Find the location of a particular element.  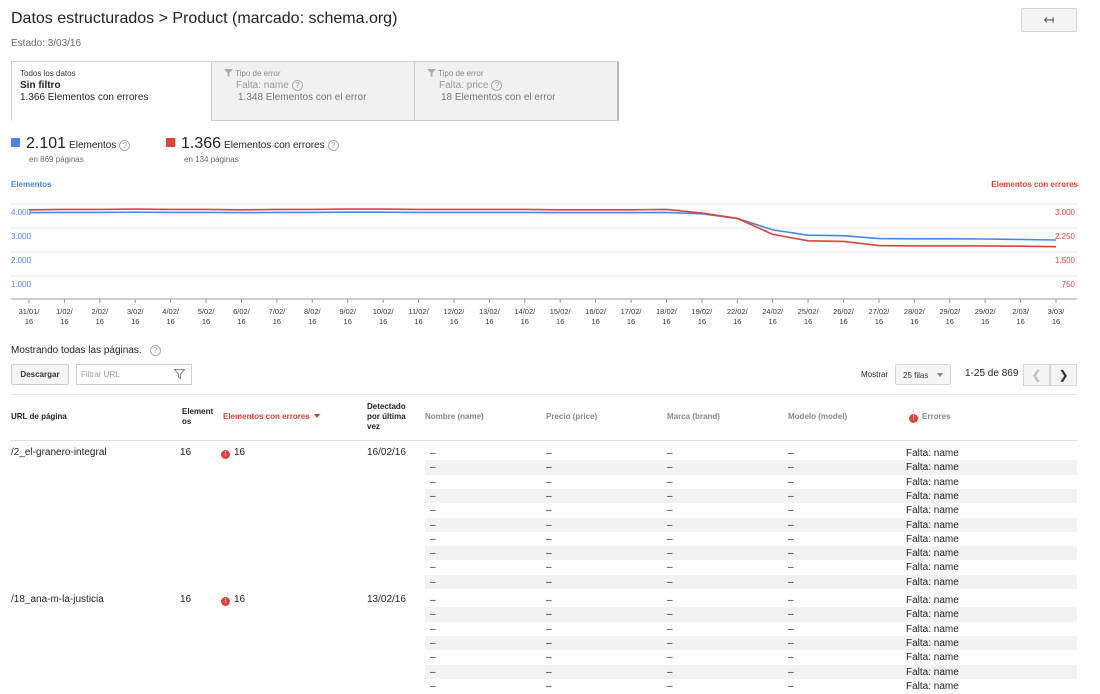

funnel-icon is located at coordinates (431, 73).